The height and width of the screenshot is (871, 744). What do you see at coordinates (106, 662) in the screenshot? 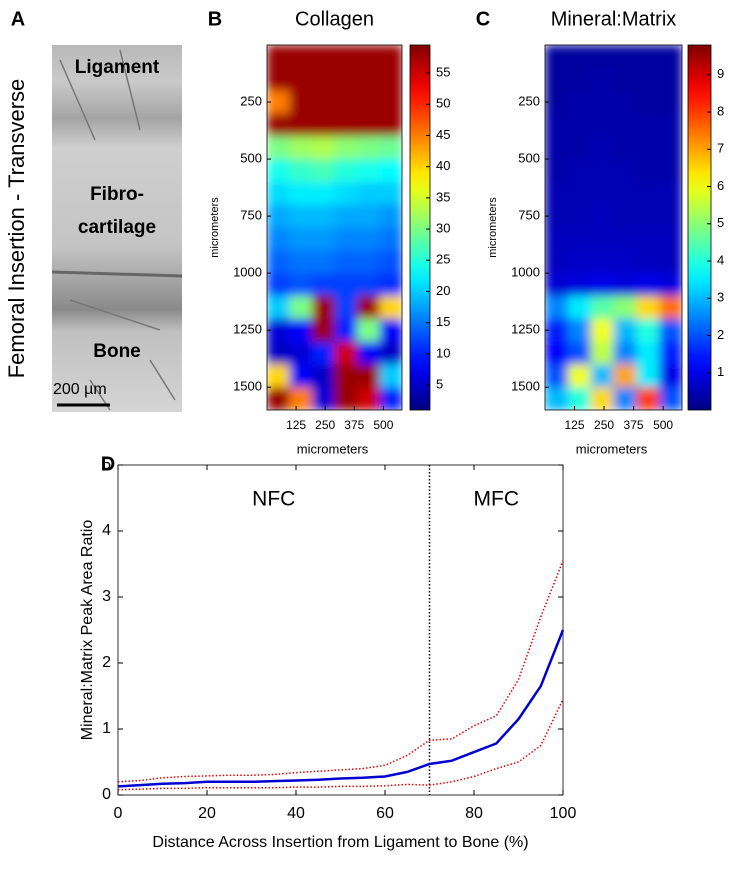
I see `y-tick-label: 2` at bounding box center [106, 662].